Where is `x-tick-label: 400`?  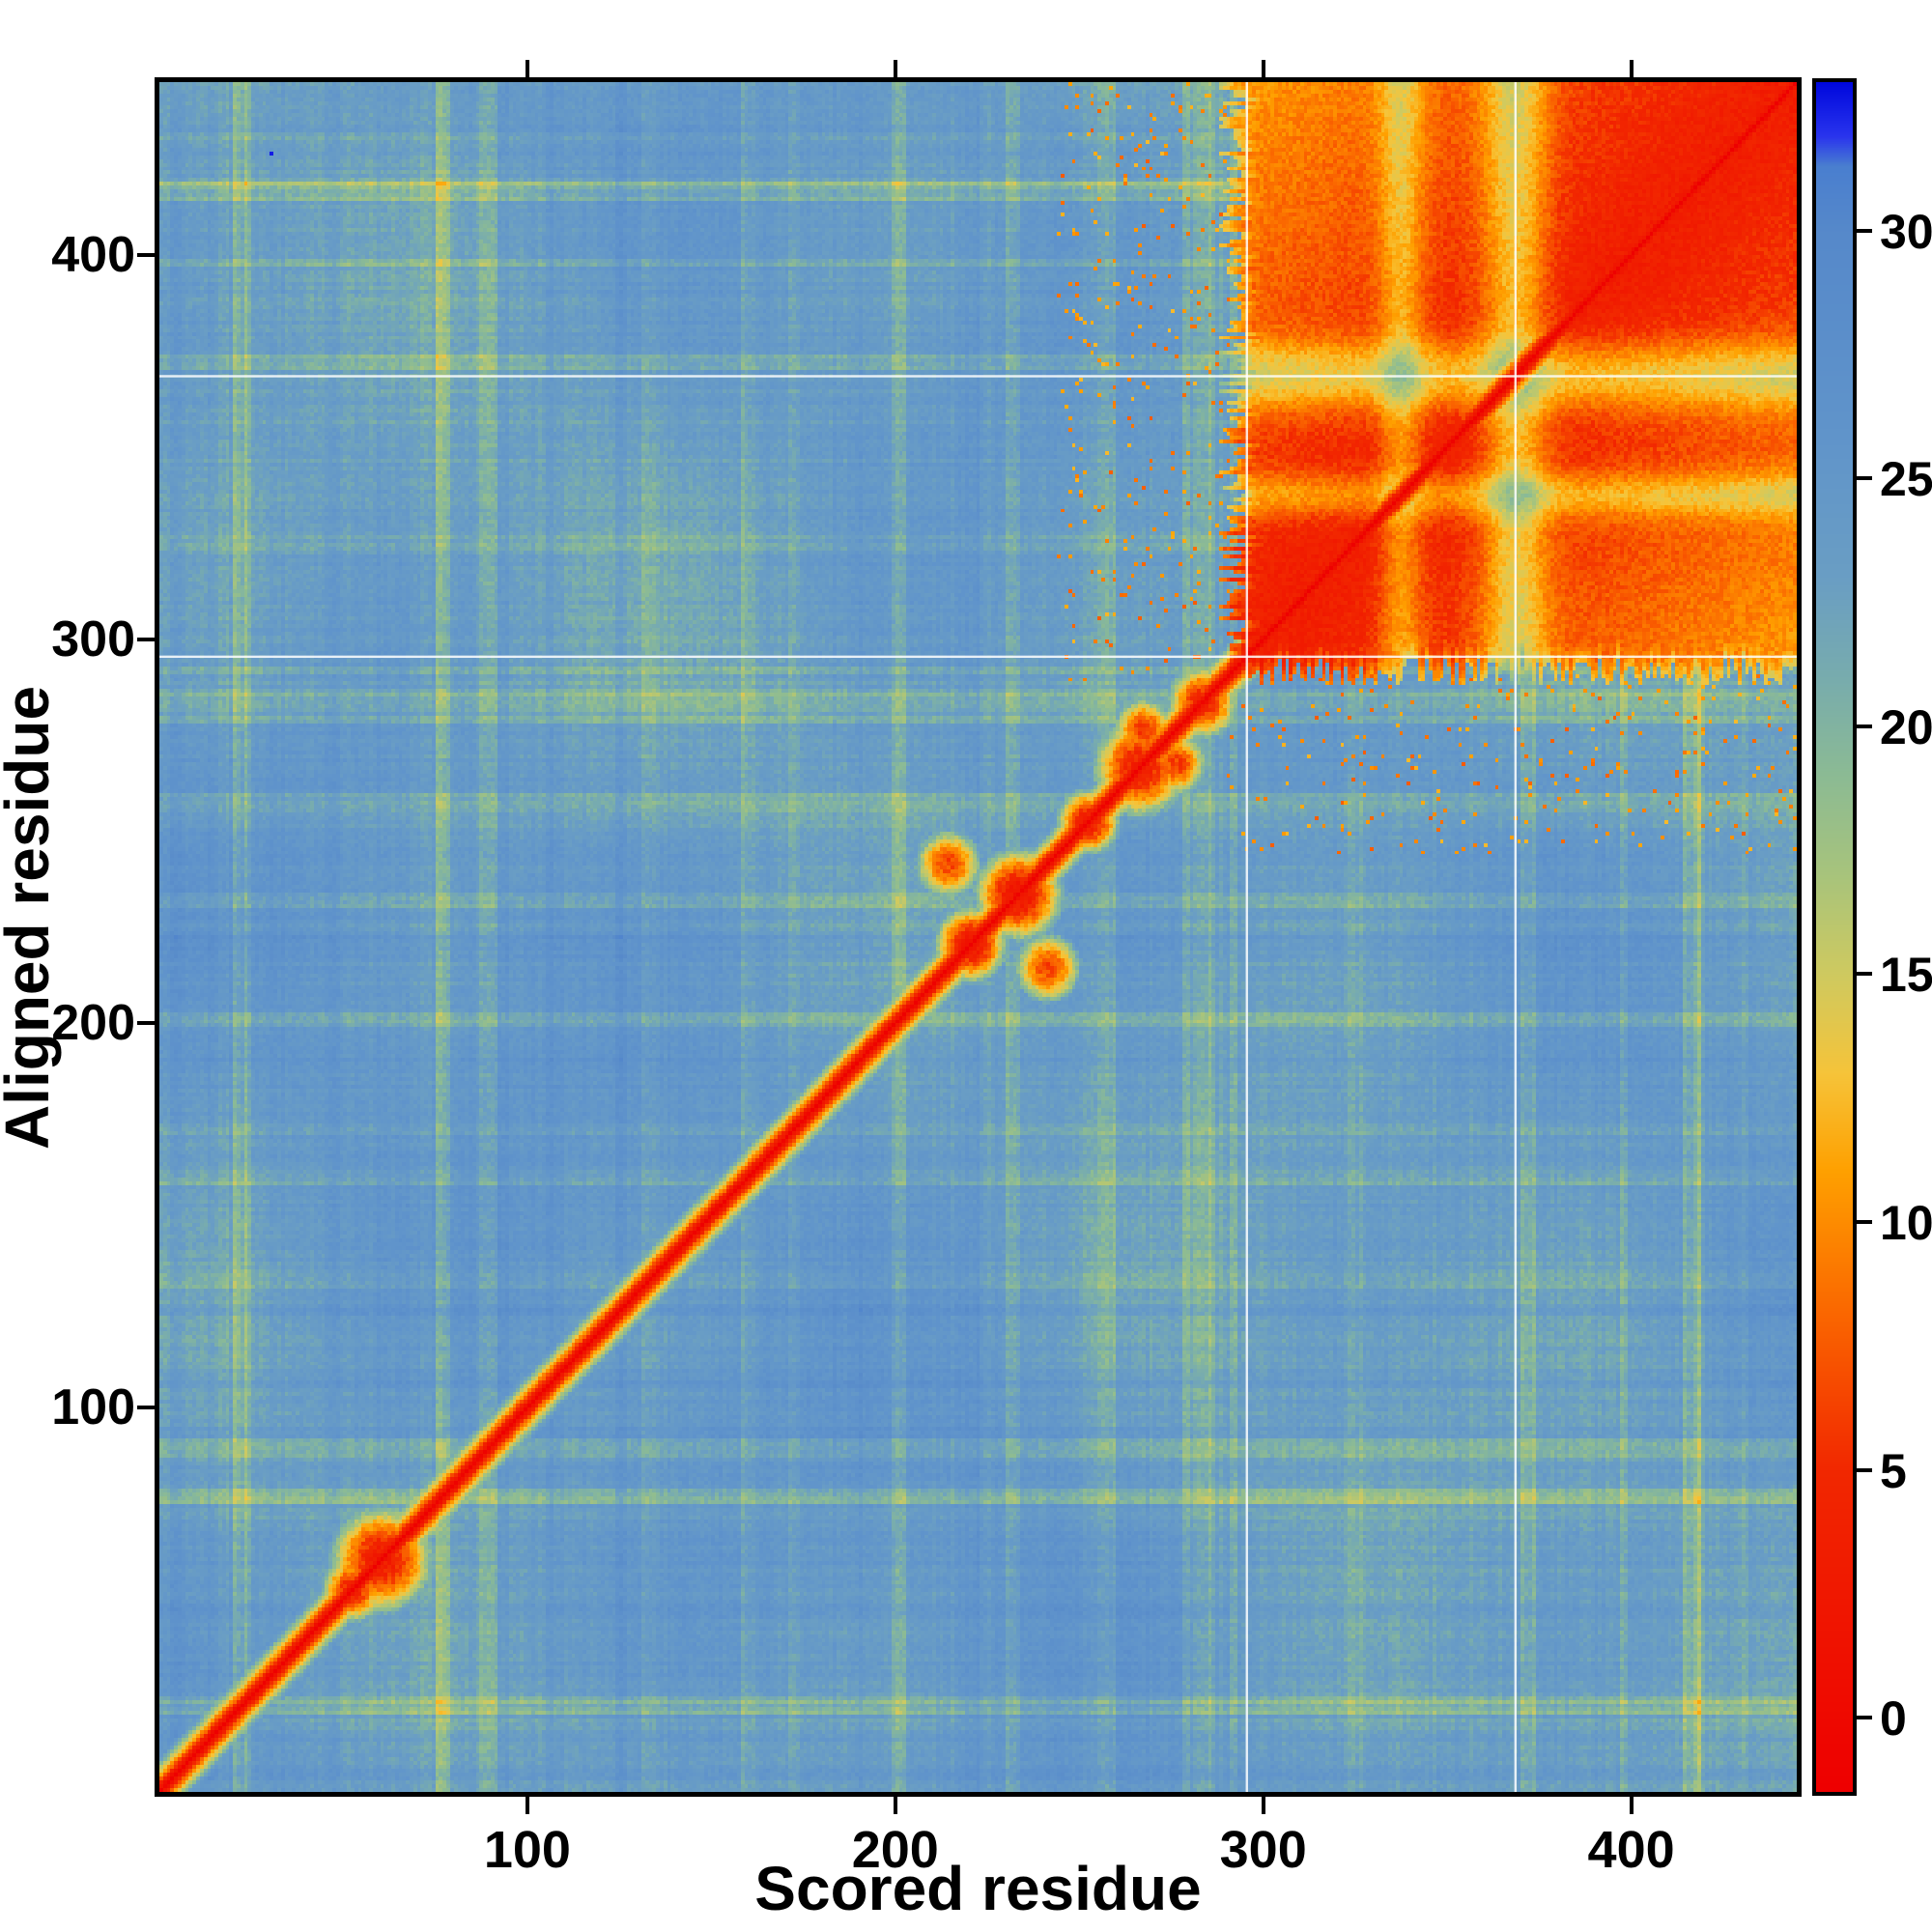 x-tick-label: 400 is located at coordinates (1631, 1850).